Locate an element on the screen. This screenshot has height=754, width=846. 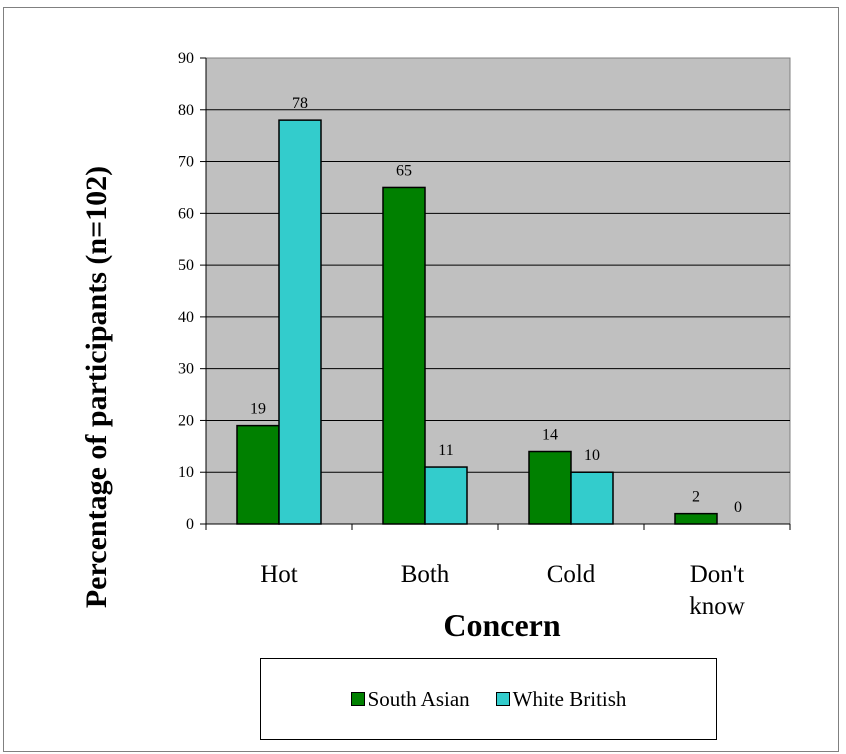
x-category-label: know is located at coordinates (717, 606).